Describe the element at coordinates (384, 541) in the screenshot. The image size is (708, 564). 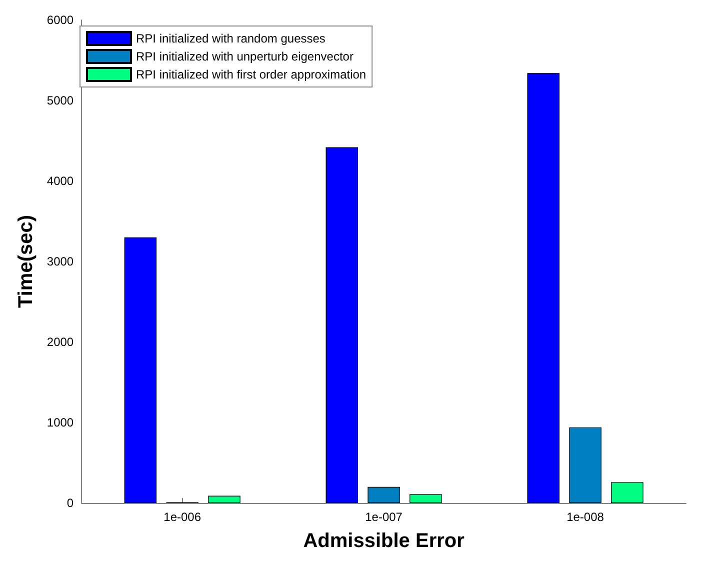
I see `x-axis-title: Admissible Error` at that location.